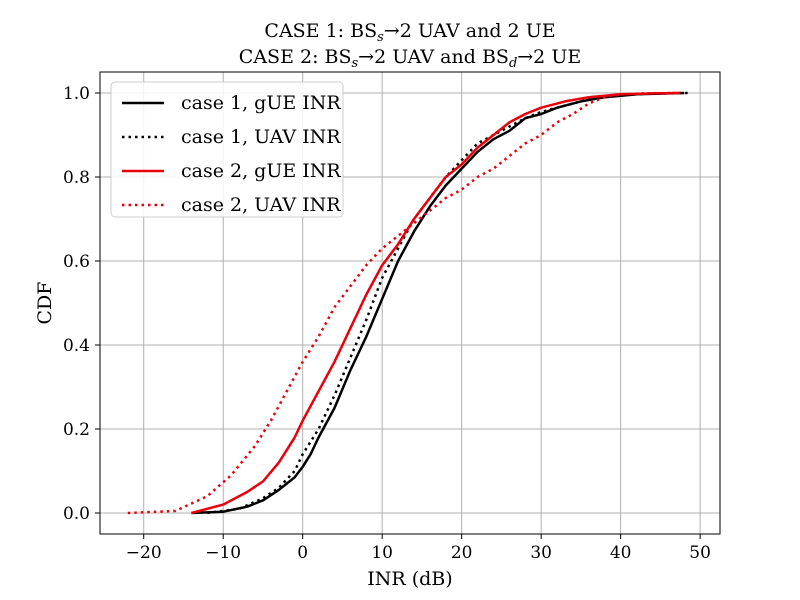 This screenshot has width=800, height=600. Describe the element at coordinates (302, 553) in the screenshot. I see `x-tick-label: 0` at that location.